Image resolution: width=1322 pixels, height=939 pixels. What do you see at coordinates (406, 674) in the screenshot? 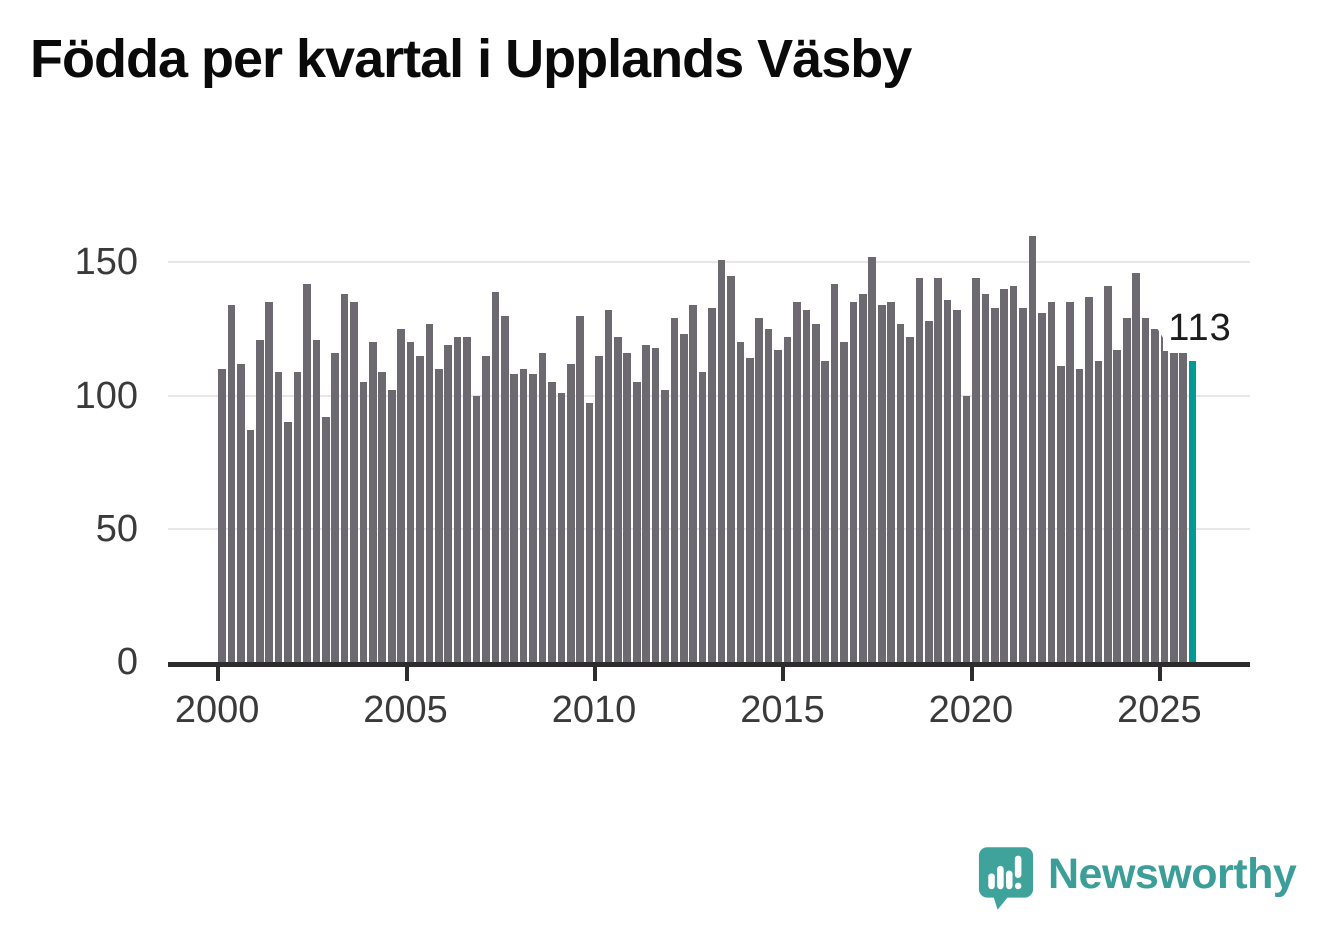
I see `x-axis-tick-2005` at bounding box center [406, 674].